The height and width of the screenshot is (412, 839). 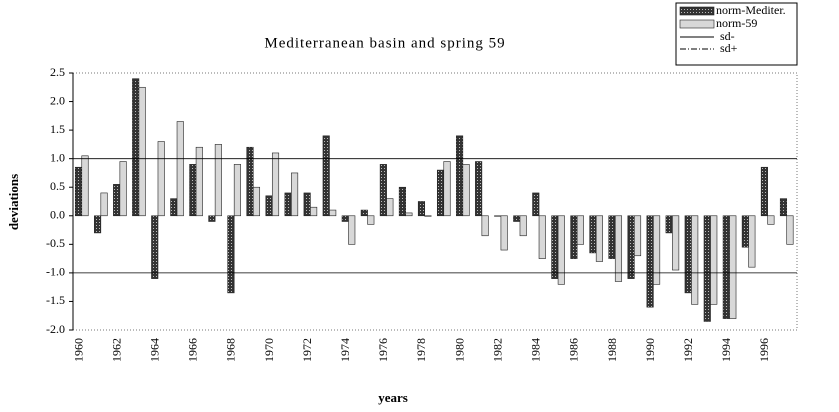 I want to click on chart-title: Mediterranean basin and spring 59, so click(x=384, y=43).